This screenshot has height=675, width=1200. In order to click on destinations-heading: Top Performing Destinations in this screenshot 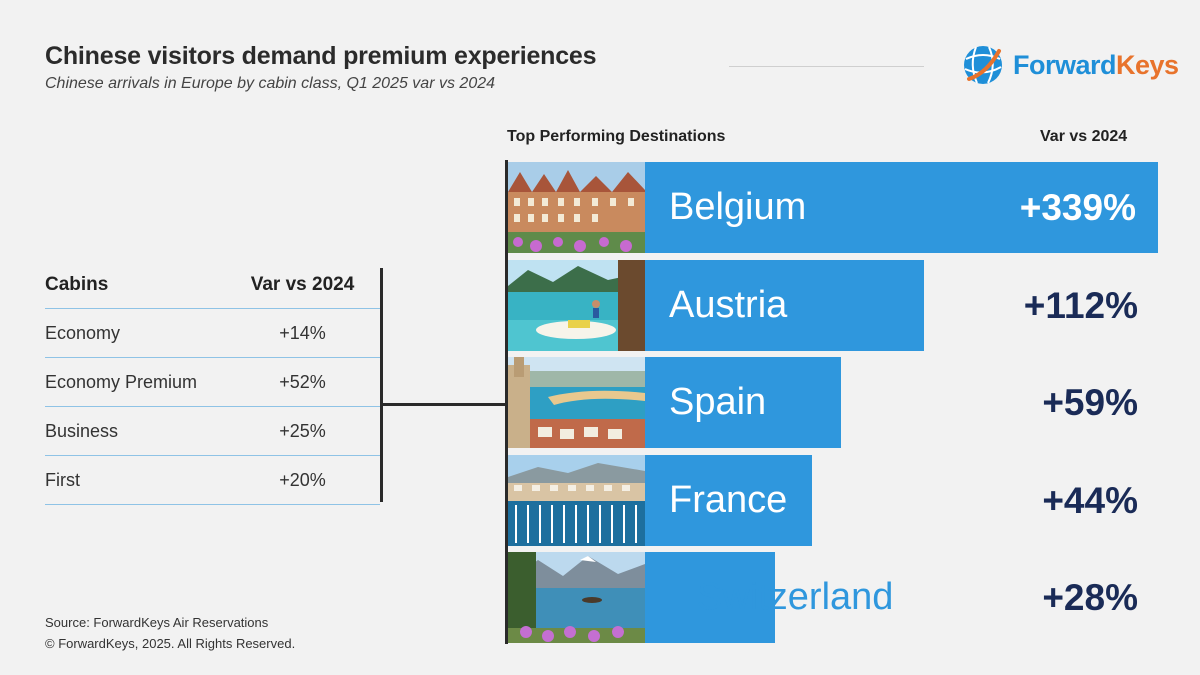, I will do `click(616, 136)`.